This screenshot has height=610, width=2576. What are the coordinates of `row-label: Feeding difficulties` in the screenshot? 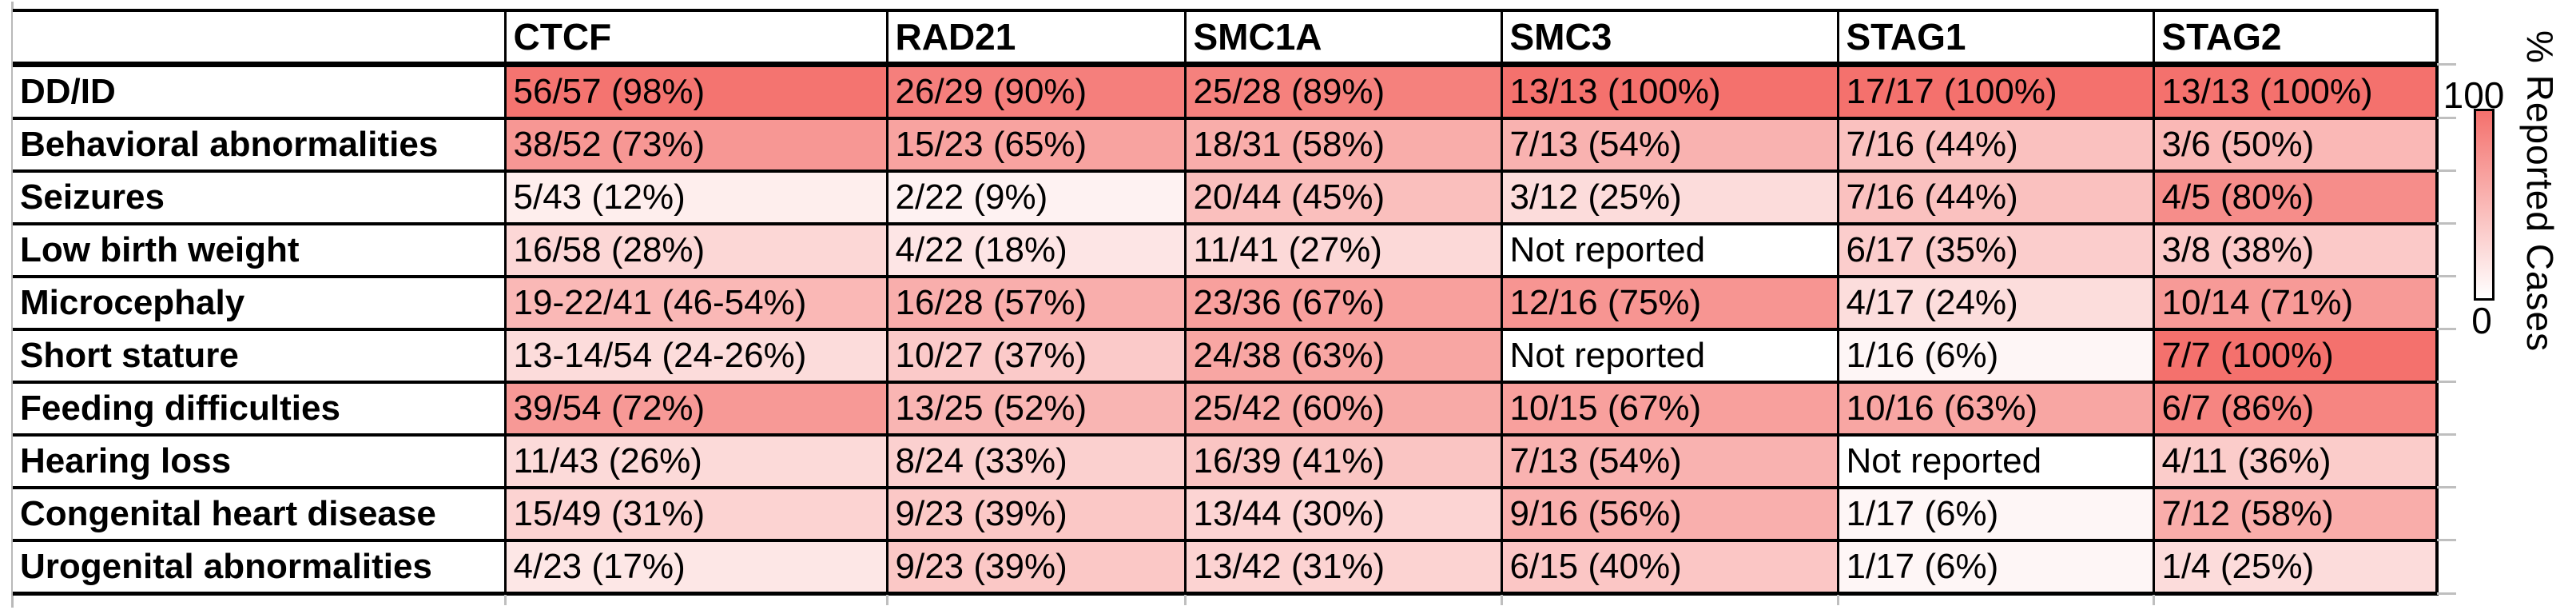 It's located at (260, 409).